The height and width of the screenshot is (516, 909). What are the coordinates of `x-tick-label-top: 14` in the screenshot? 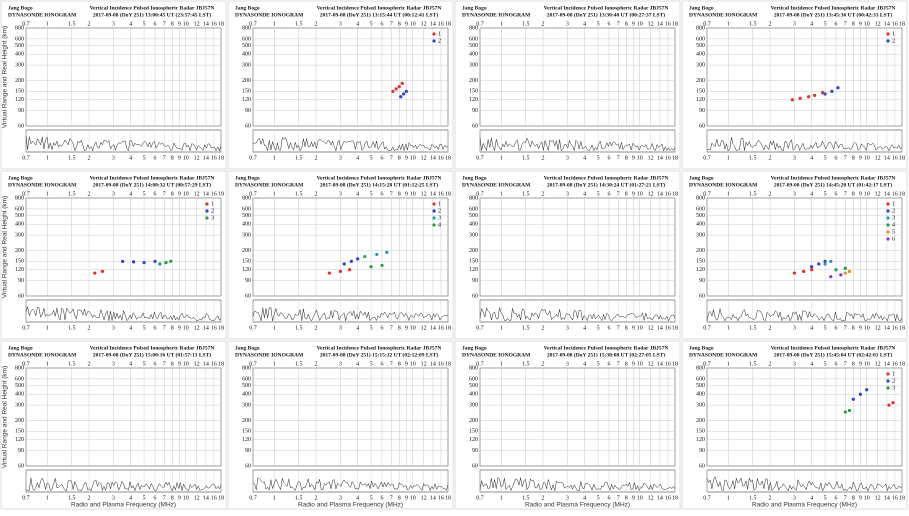 It's located at (660, 364).